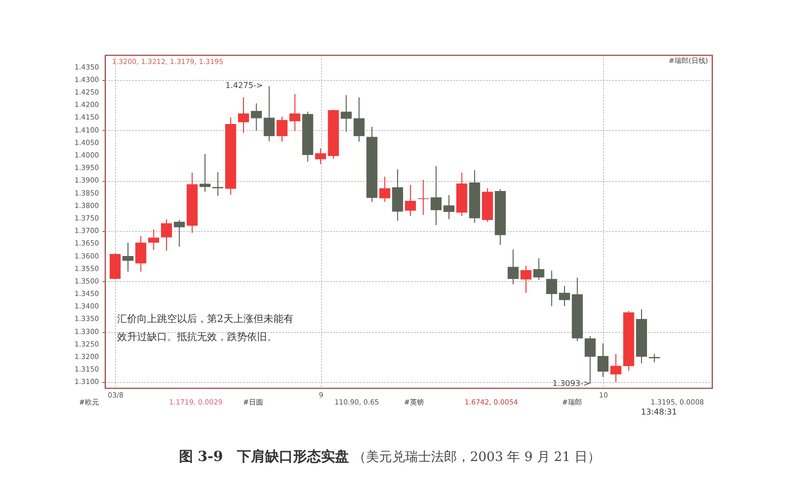  What do you see at coordinates (659, 412) in the screenshot?
I see `text: 13:48:31` at bounding box center [659, 412].